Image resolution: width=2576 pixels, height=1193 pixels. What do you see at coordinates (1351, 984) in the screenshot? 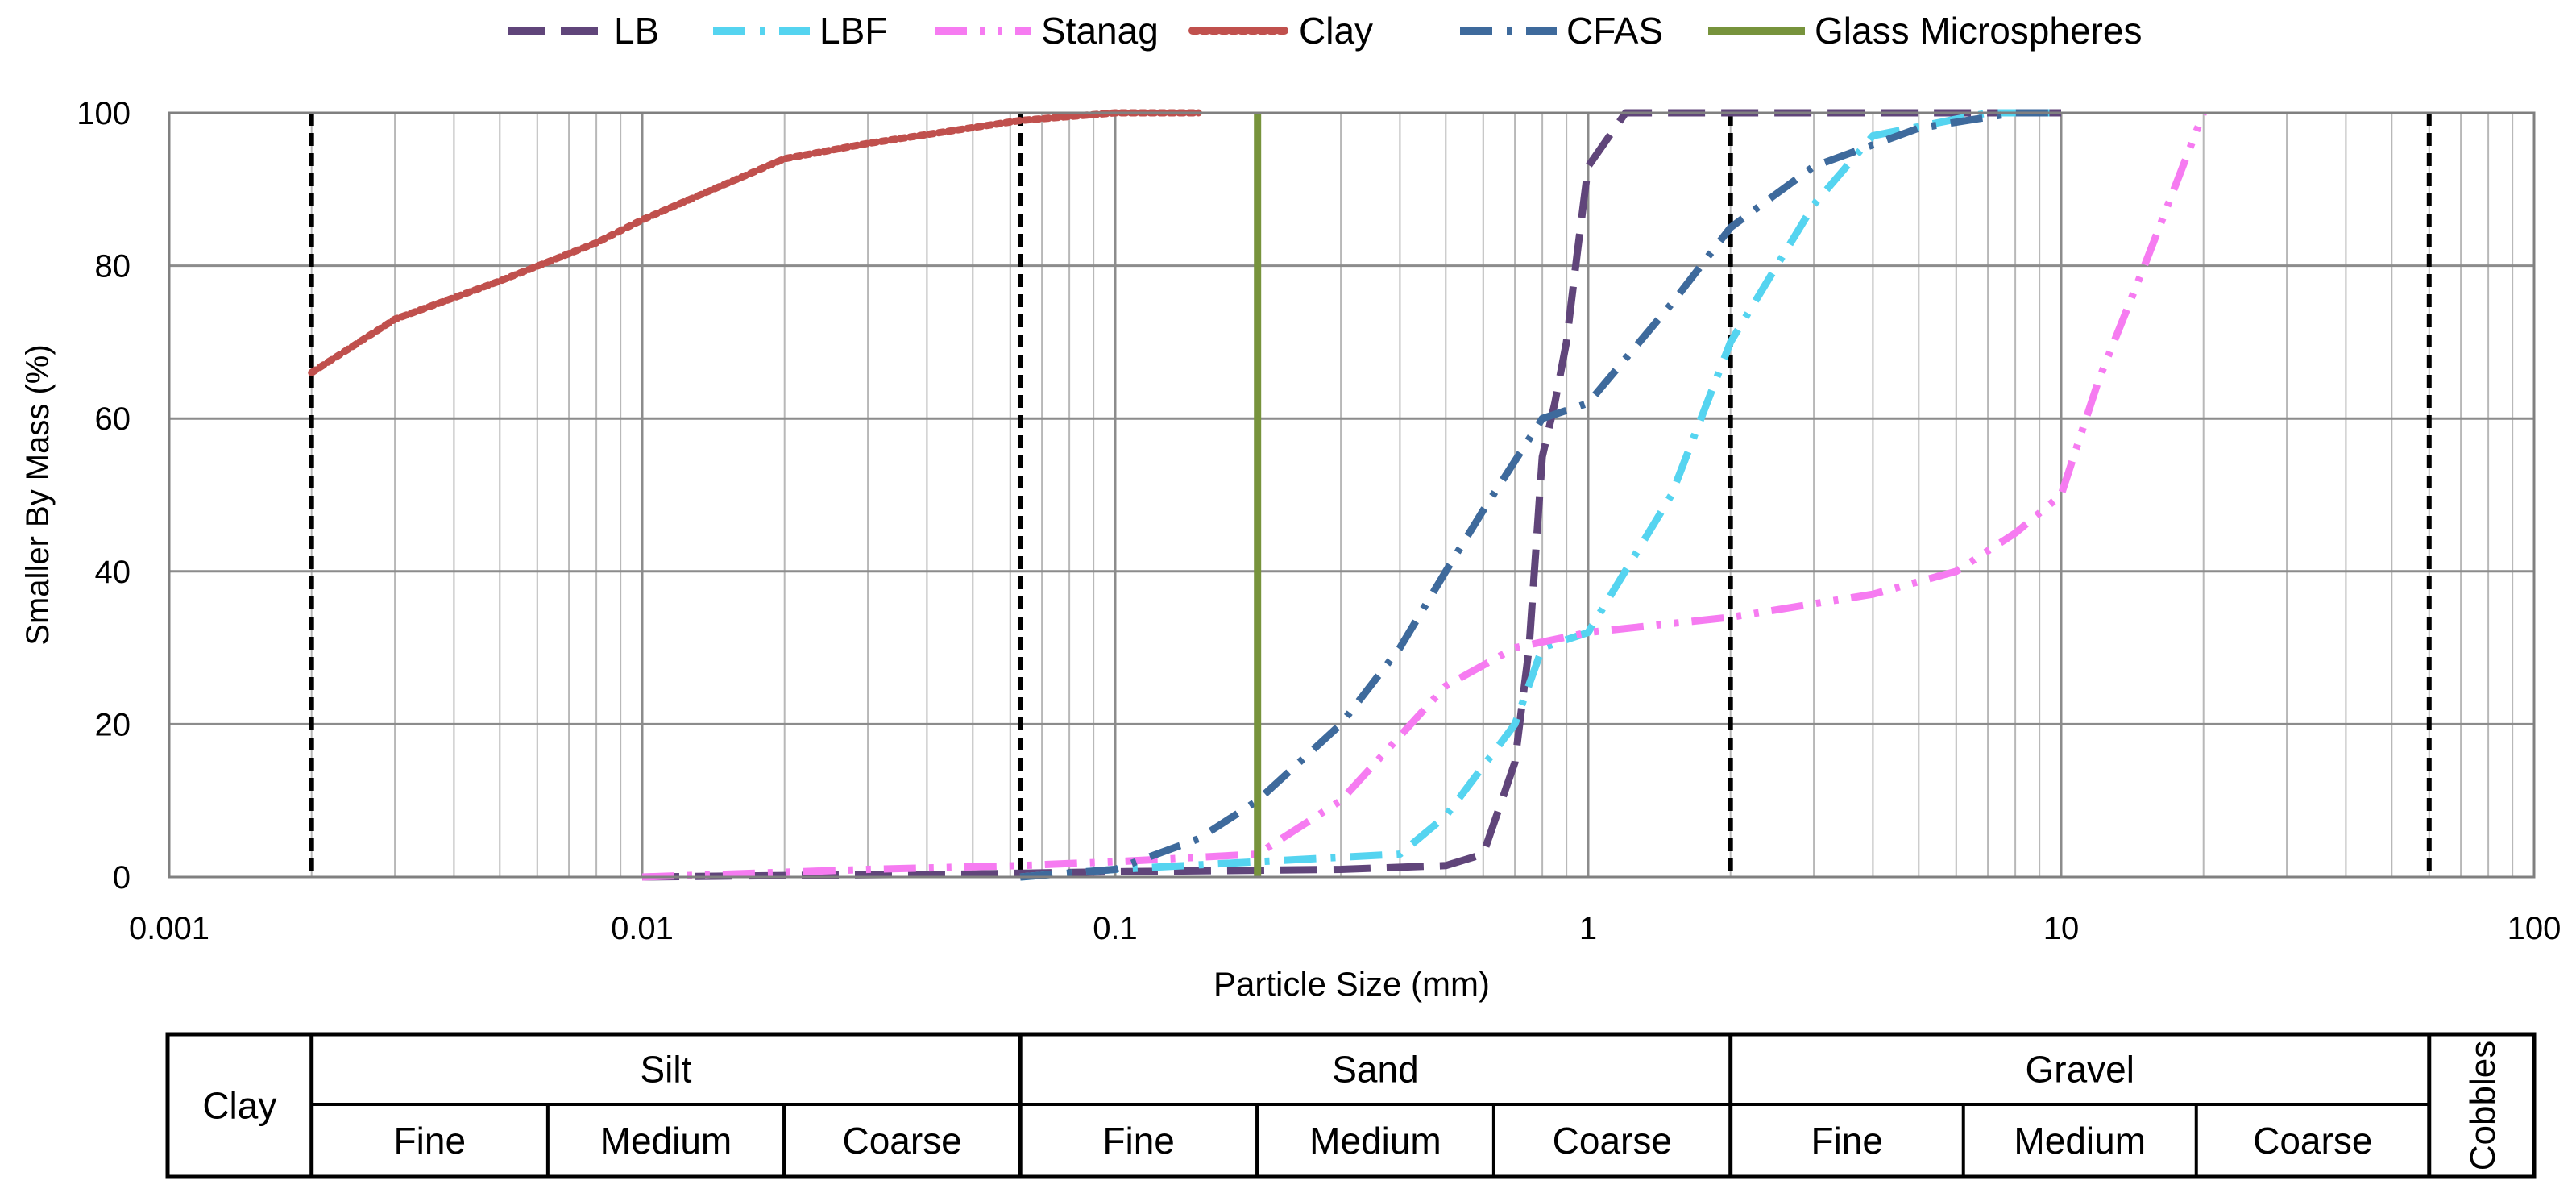
I see `x-axis-label: Particle Size (mm)` at bounding box center [1351, 984].